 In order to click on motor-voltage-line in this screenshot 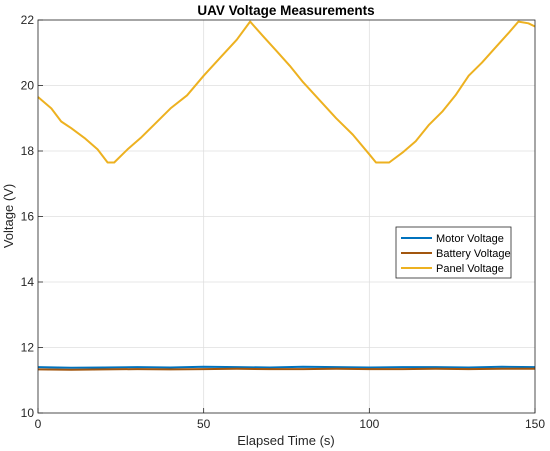, I will do `click(286, 367)`.